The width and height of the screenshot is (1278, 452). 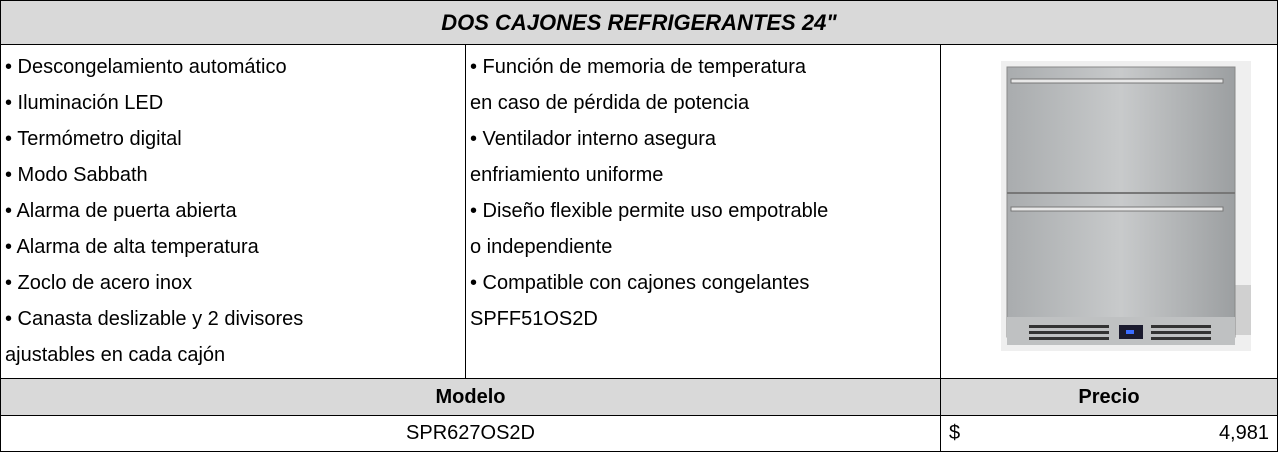 What do you see at coordinates (610, 103) in the screenshot?
I see `feature-line: en caso de pérdida de potencia` at bounding box center [610, 103].